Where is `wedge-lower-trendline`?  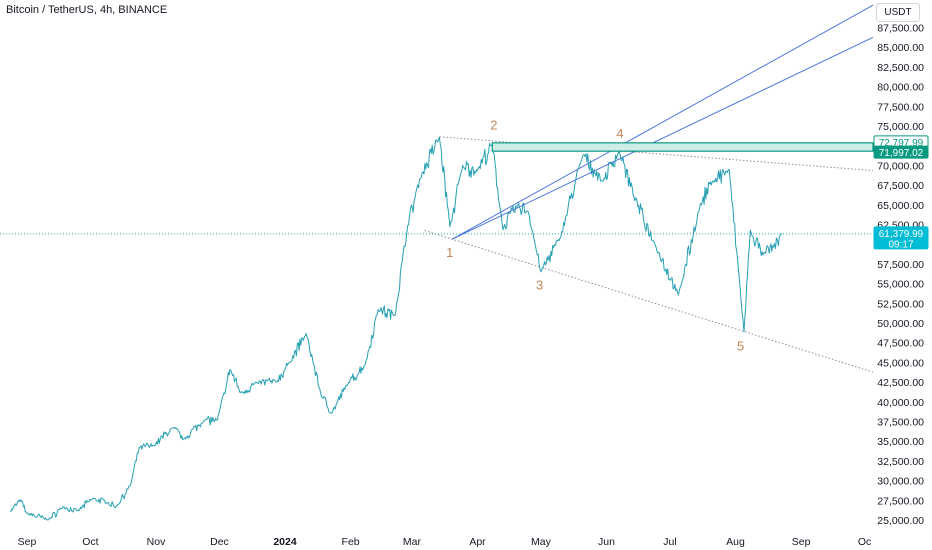 wedge-lower-trendline is located at coordinates (649, 301).